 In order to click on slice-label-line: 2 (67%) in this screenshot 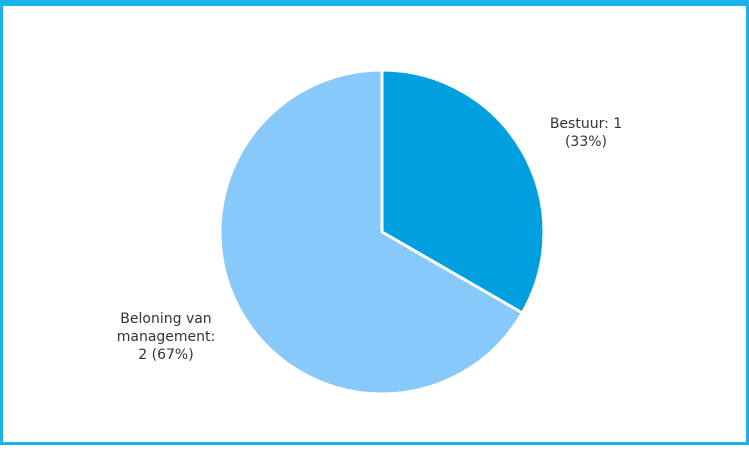, I will do `click(165, 355)`.